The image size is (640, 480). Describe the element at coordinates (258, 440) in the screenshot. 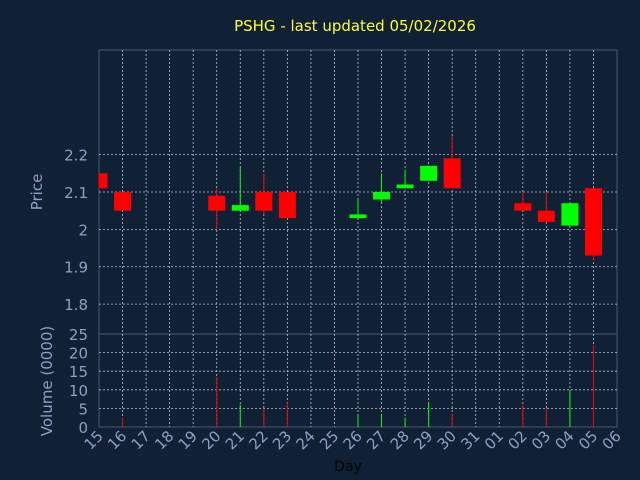

I see `x-tick-label: 22` at that location.